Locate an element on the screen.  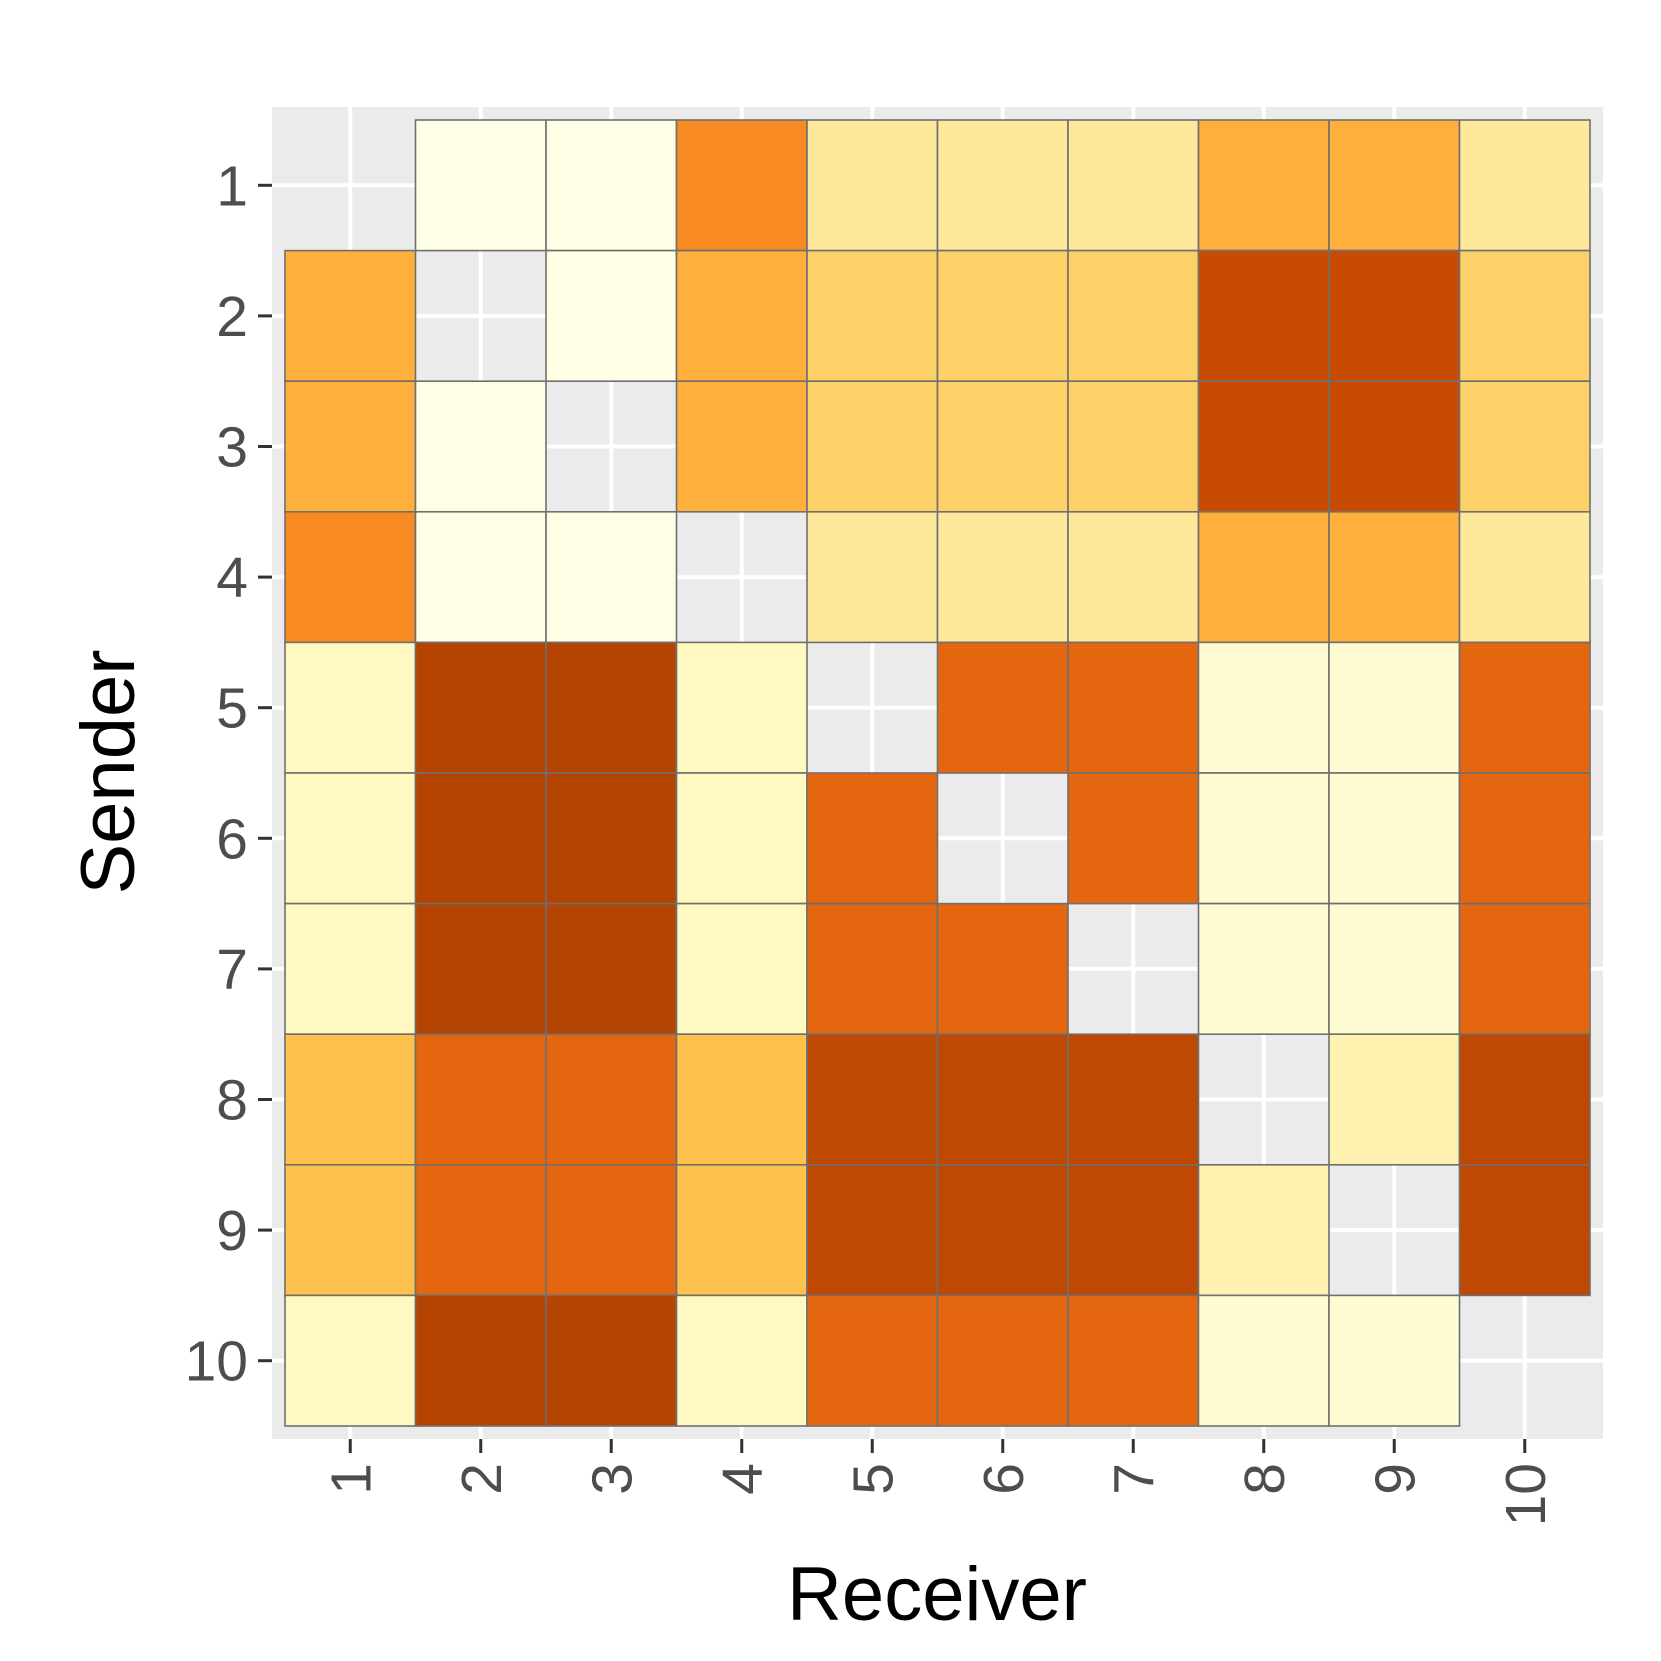
x-tick-label: 6 is located at coordinates (1004, 1479).